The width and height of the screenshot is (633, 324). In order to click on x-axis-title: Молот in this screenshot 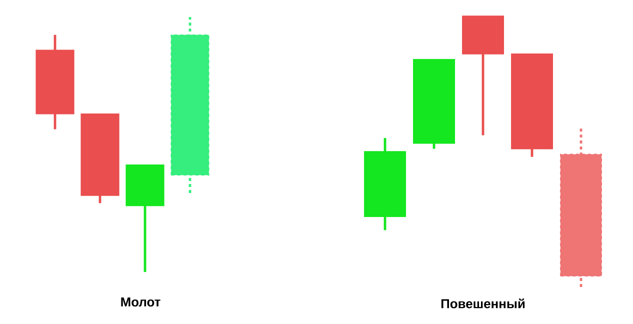, I will do `click(140, 302)`.